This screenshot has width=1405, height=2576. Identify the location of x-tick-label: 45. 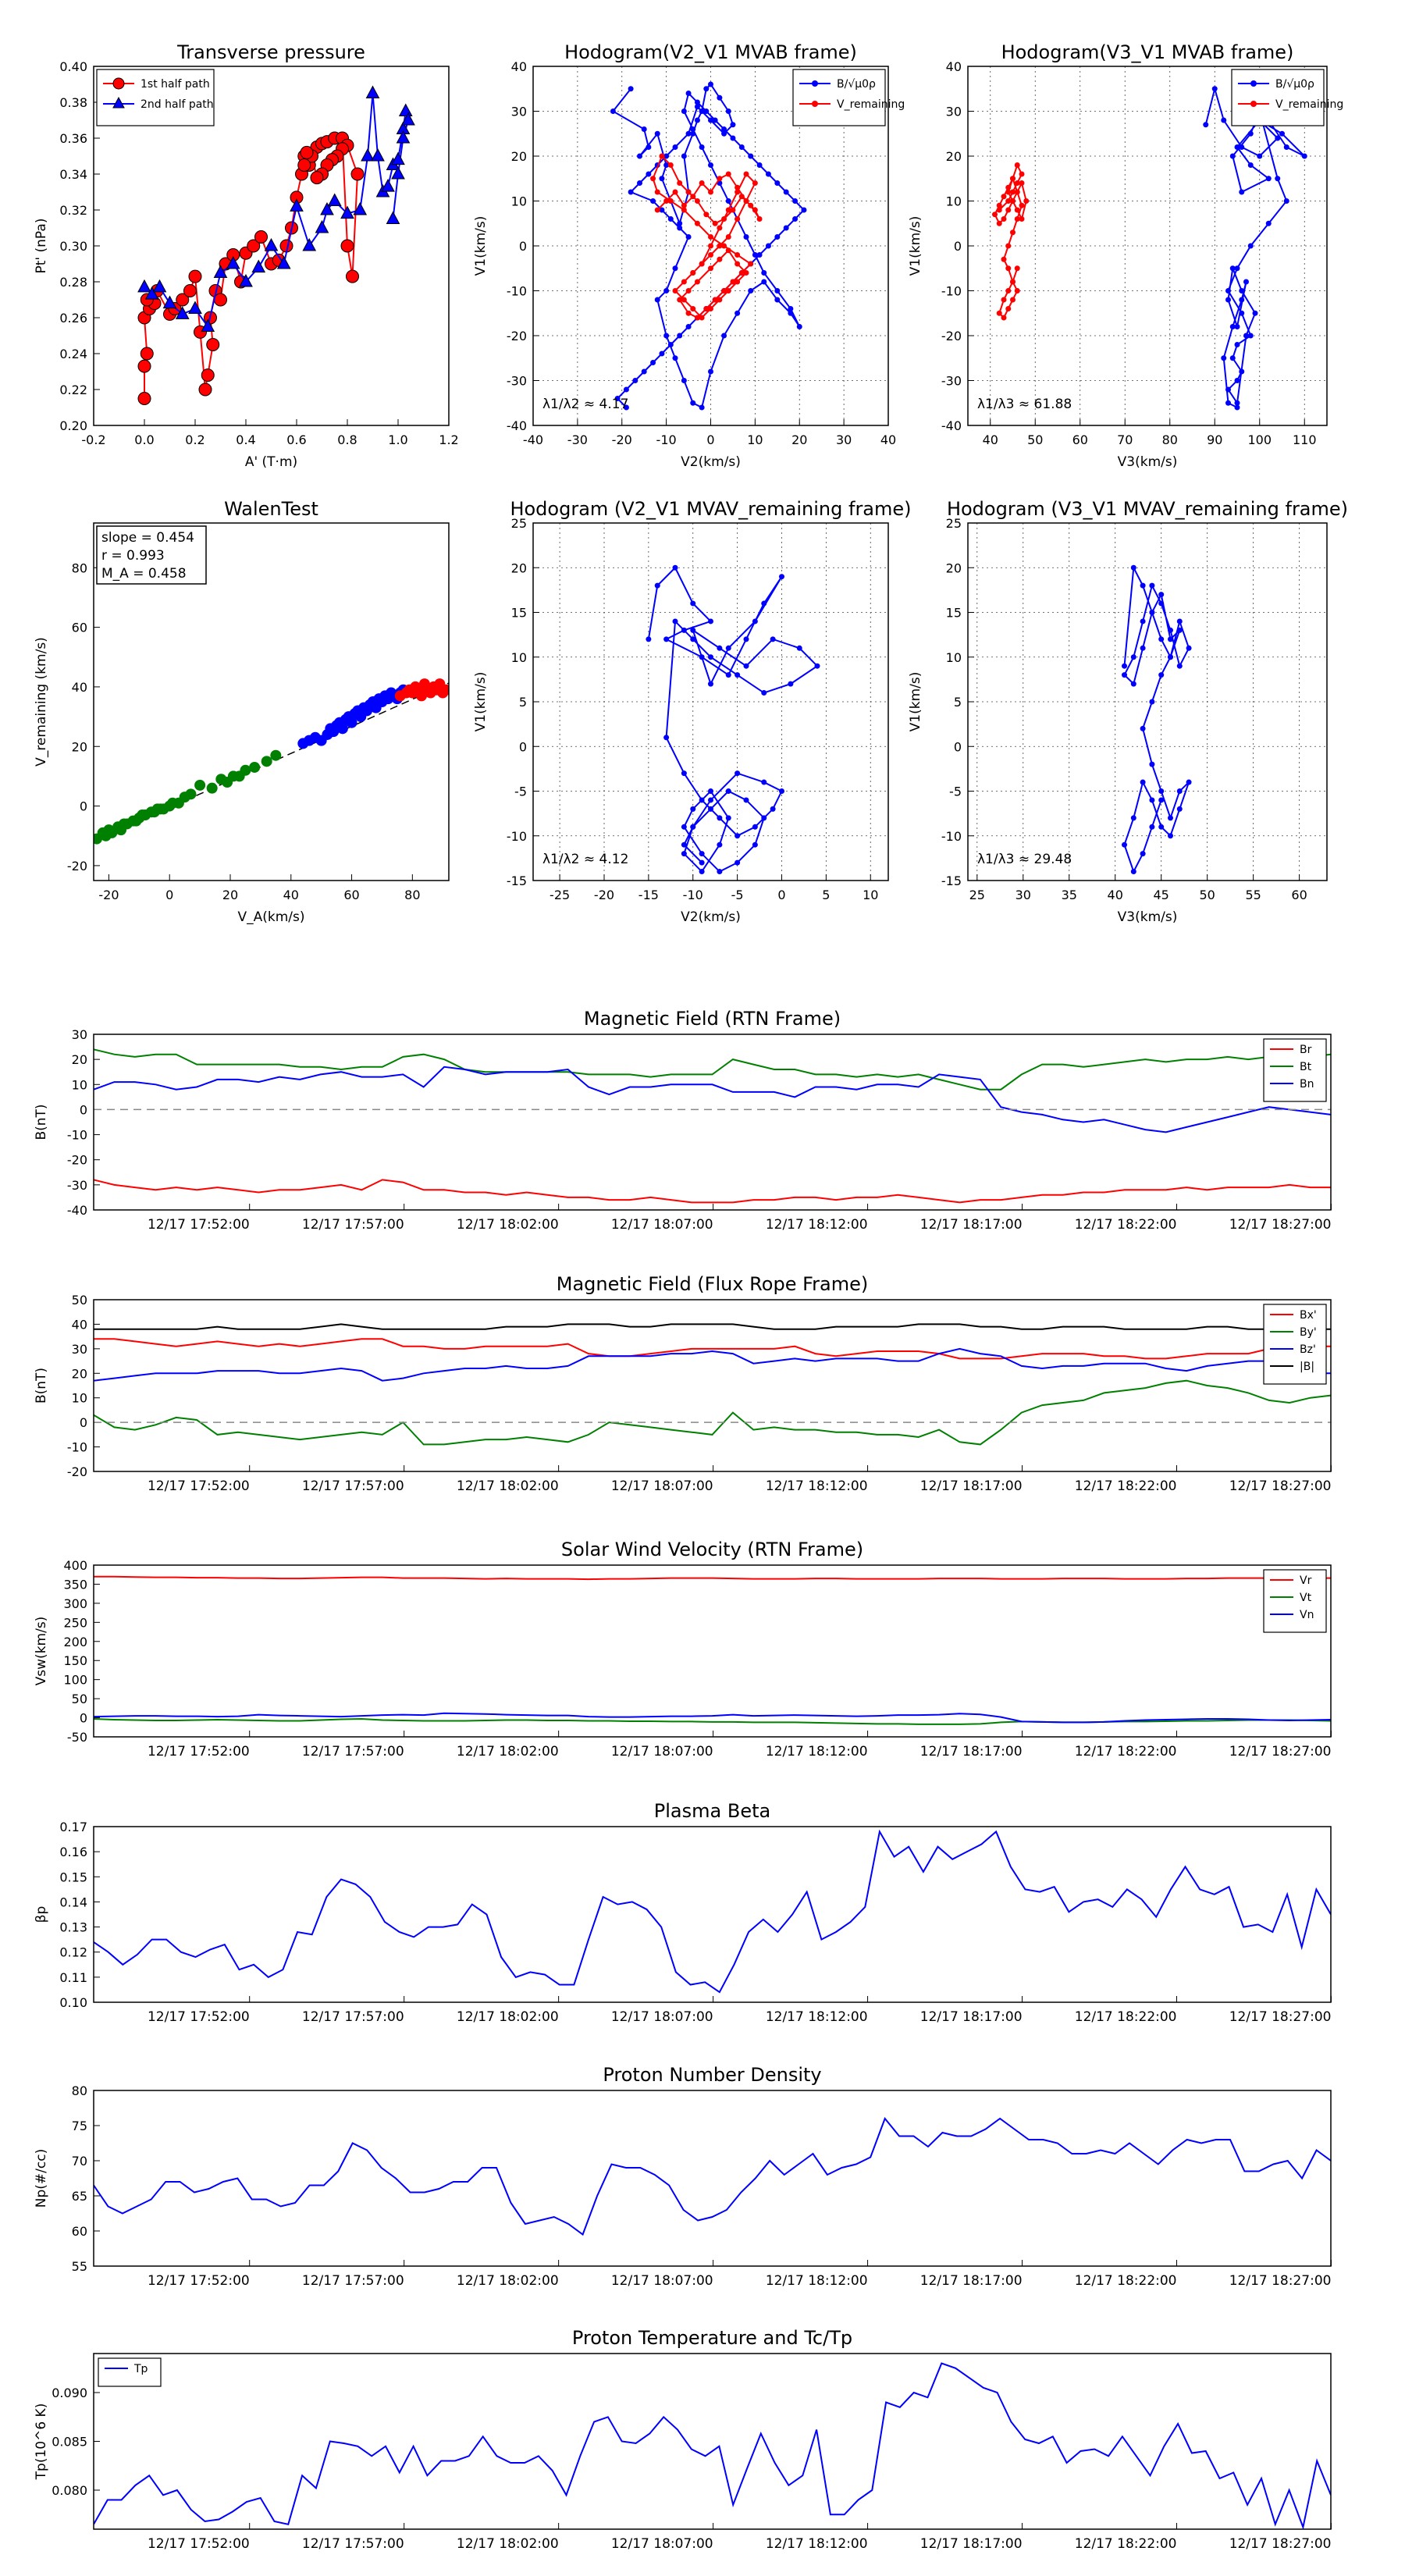
(1161, 895).